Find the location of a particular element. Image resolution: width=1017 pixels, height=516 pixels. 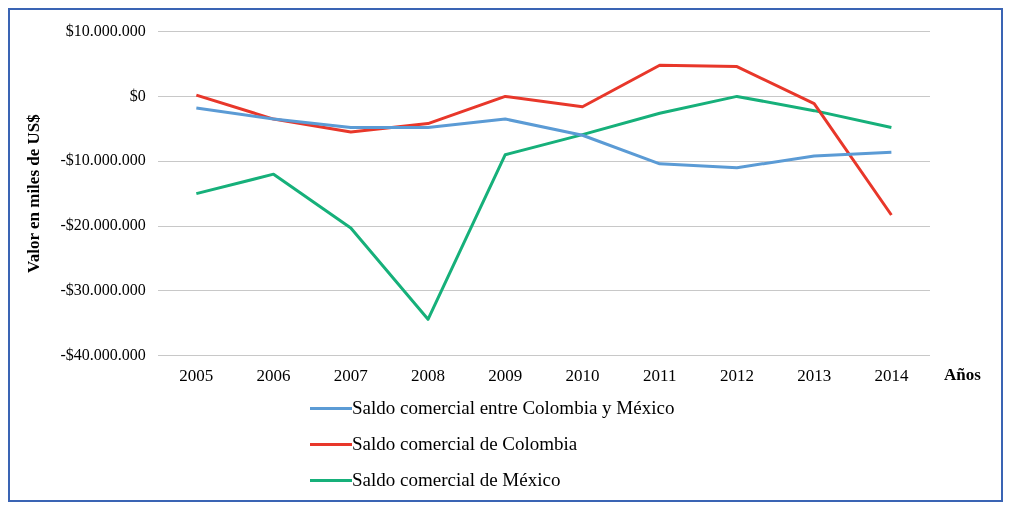

legend-label: Saldo comercial de México is located at coordinates (456, 480).